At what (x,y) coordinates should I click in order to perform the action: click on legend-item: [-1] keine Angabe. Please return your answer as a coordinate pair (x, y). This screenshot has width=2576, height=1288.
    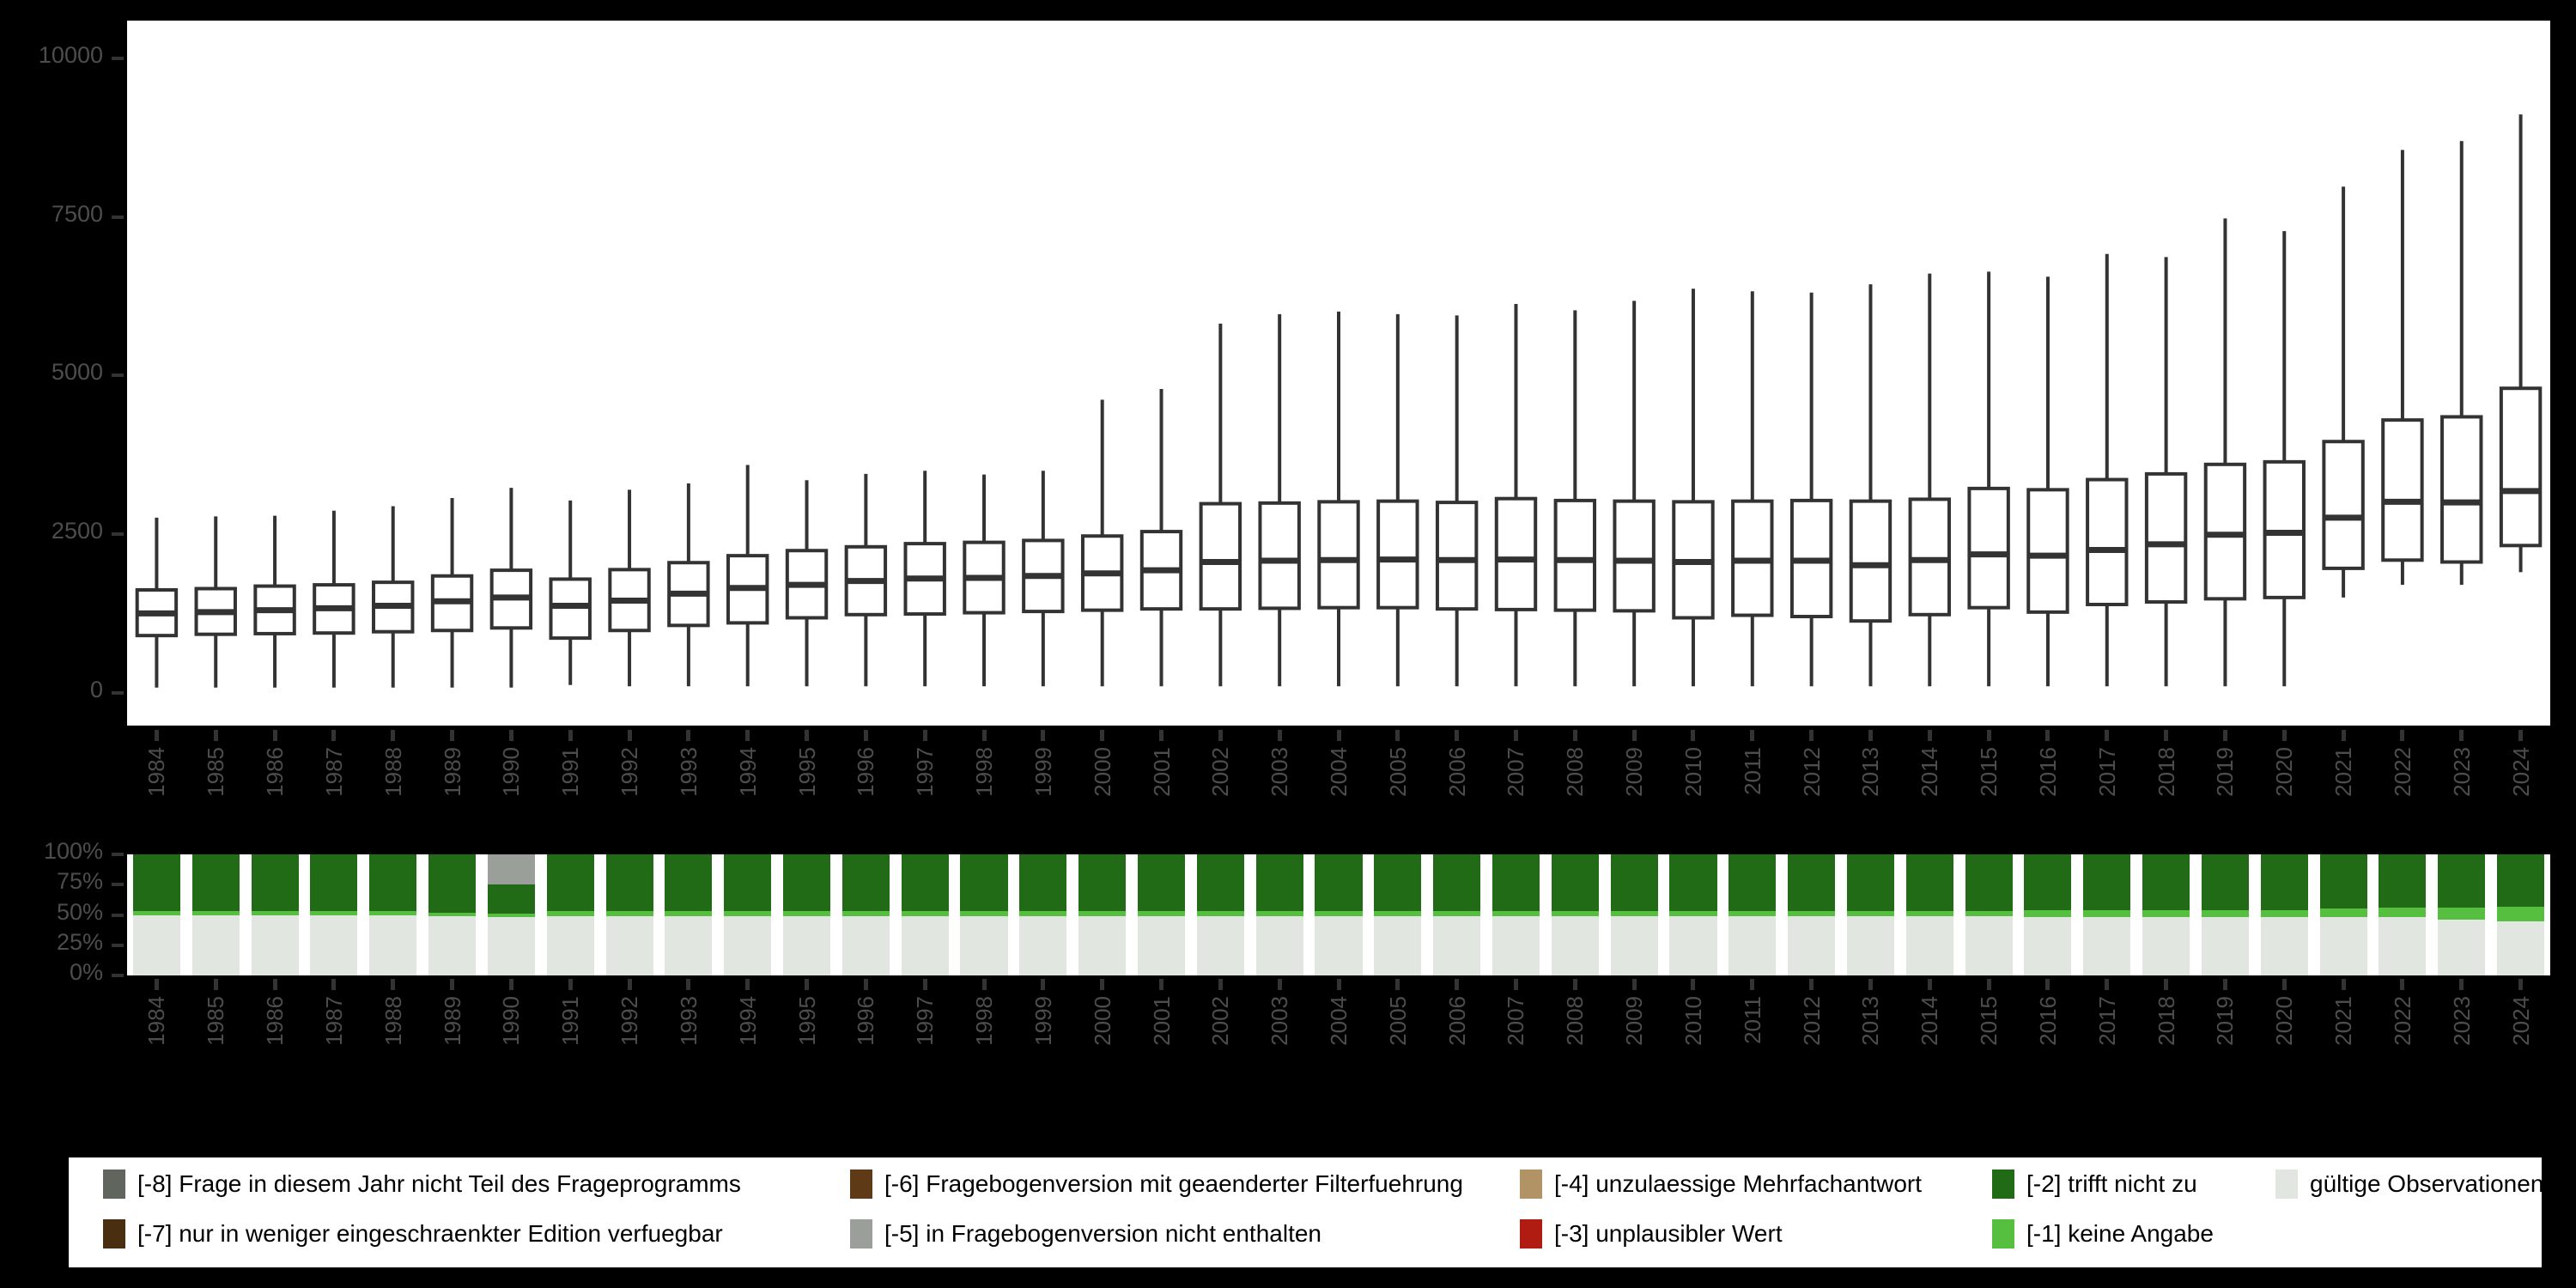
    Looking at the image, I should click on (2103, 1234).